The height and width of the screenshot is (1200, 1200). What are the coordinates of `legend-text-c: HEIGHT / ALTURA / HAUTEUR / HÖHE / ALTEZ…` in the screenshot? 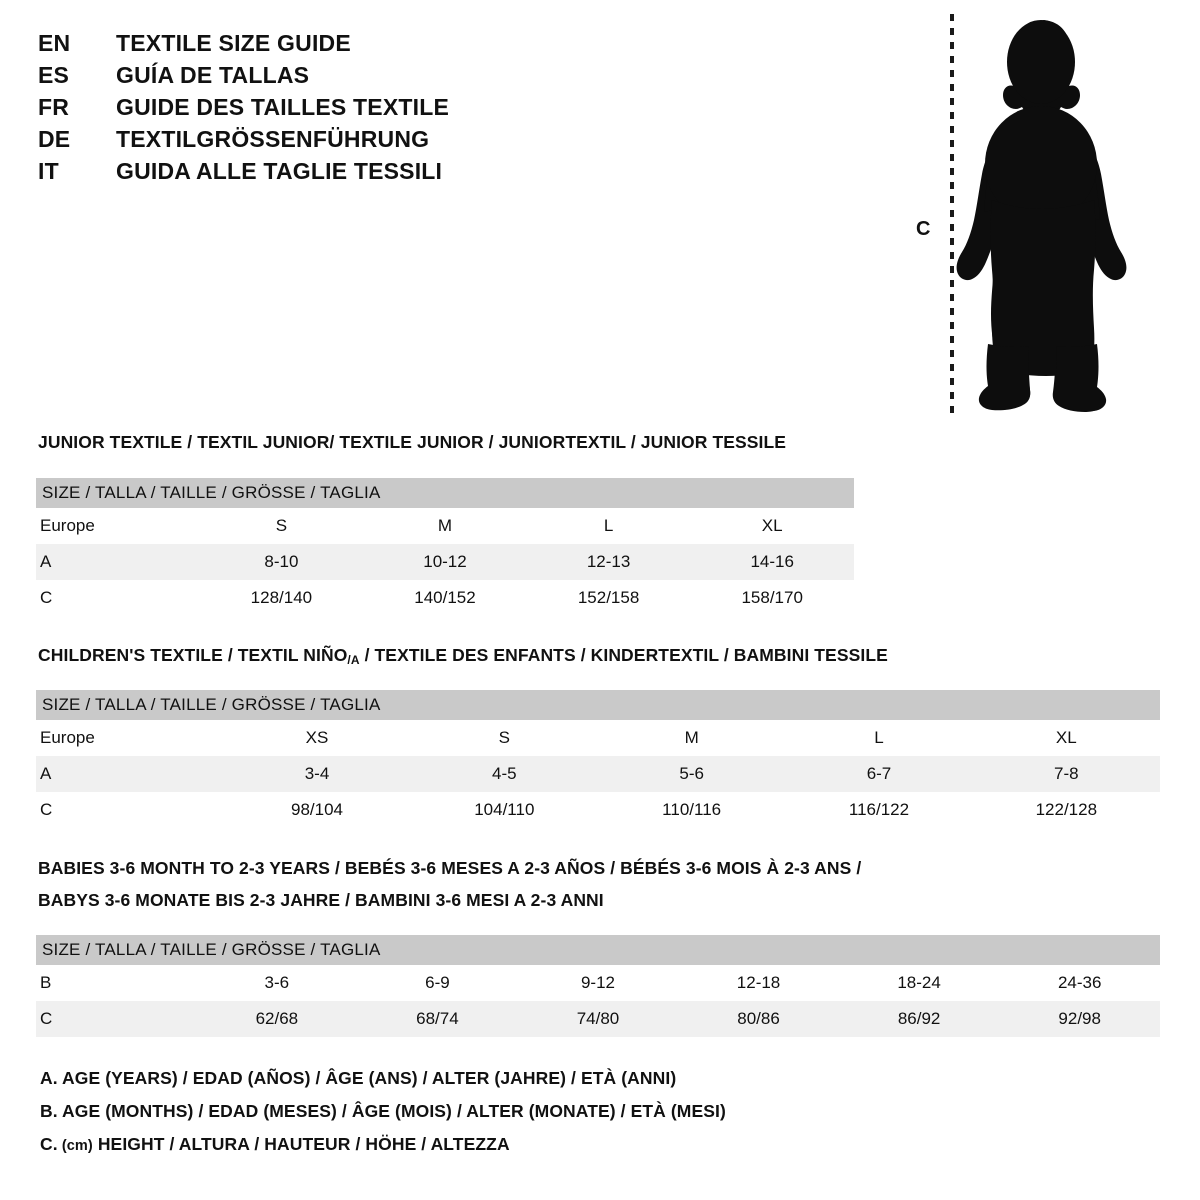 It's located at (301, 1144).